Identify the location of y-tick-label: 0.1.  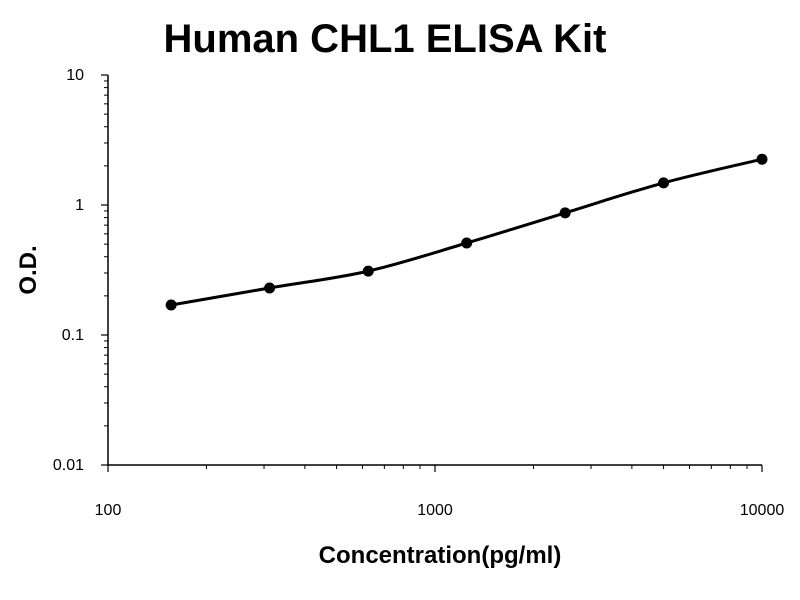
(73, 335).